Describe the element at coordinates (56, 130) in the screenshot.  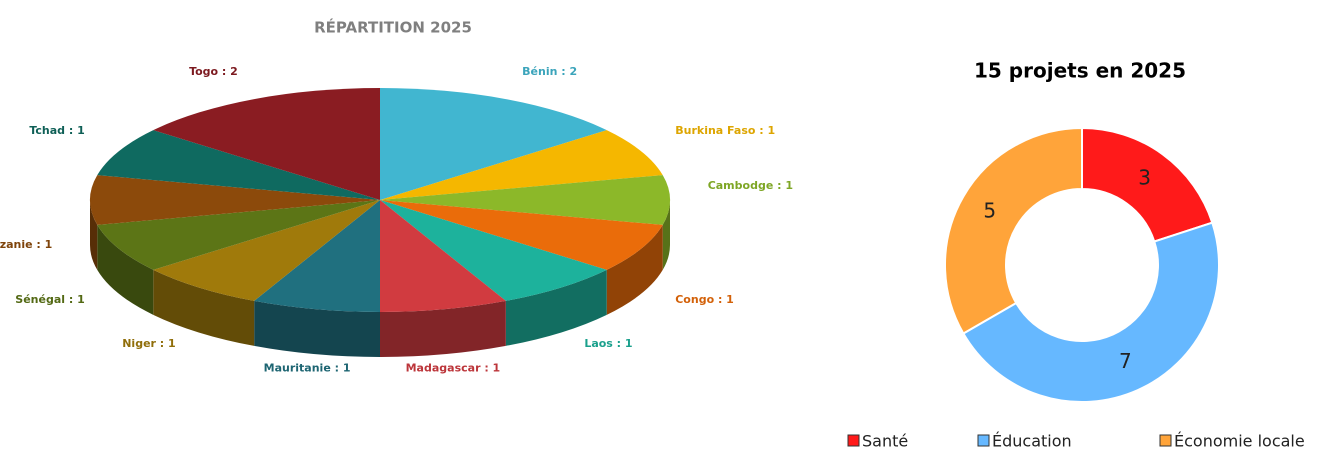
I see `data-label: Tchad : 1` at that location.